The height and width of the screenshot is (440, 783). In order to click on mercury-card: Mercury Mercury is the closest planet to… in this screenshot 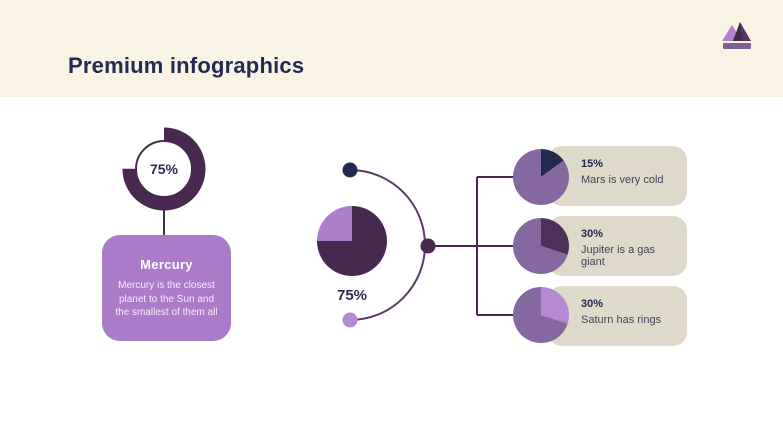, I will do `click(166, 288)`.